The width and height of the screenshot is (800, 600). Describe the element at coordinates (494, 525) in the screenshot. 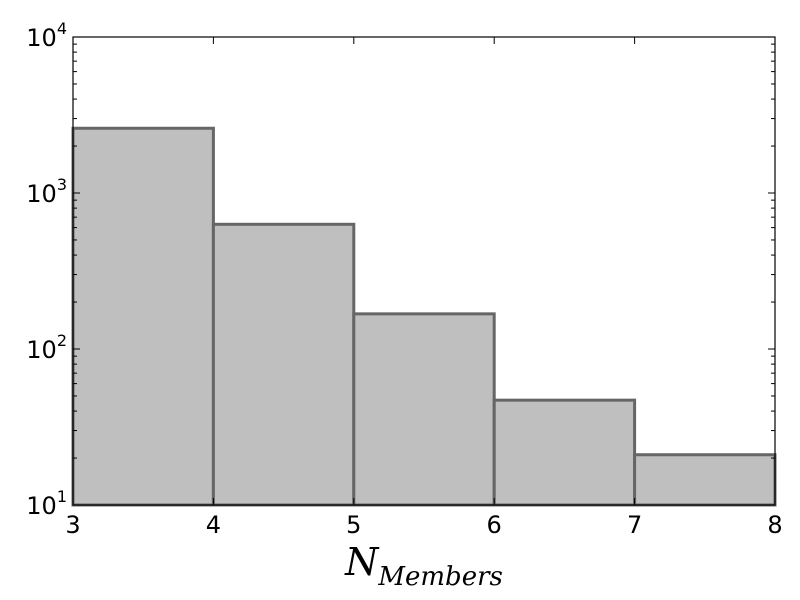

I see `x-tick-label-6: 6` at that location.